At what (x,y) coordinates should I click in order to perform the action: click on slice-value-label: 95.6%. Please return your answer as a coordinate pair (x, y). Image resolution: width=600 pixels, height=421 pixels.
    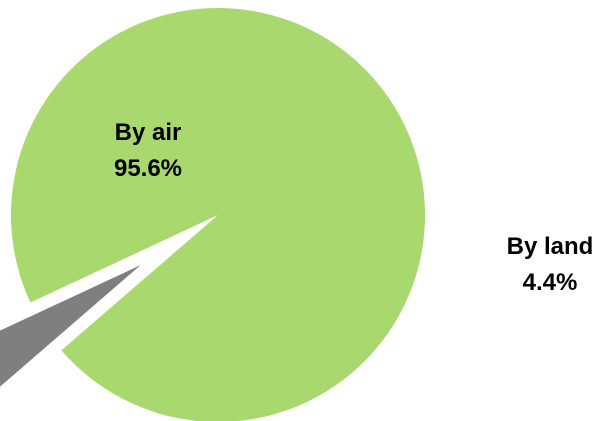
    Looking at the image, I should click on (148, 168).